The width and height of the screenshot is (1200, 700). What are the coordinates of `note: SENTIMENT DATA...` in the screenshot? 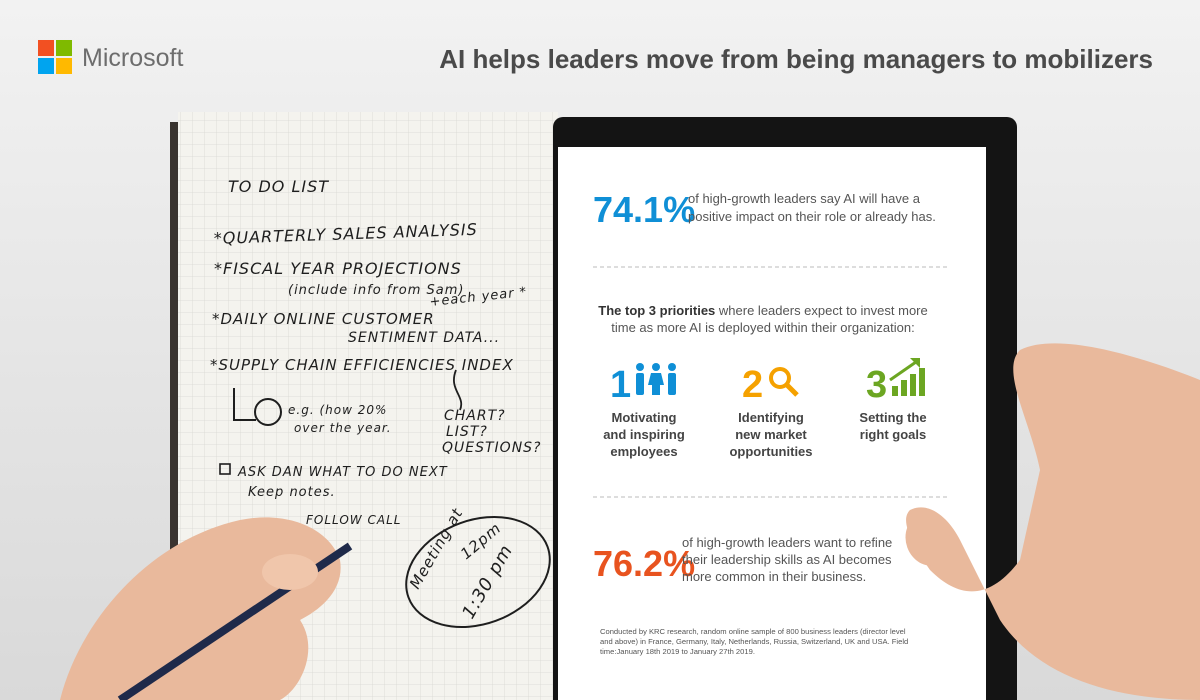 It's located at (424, 338).